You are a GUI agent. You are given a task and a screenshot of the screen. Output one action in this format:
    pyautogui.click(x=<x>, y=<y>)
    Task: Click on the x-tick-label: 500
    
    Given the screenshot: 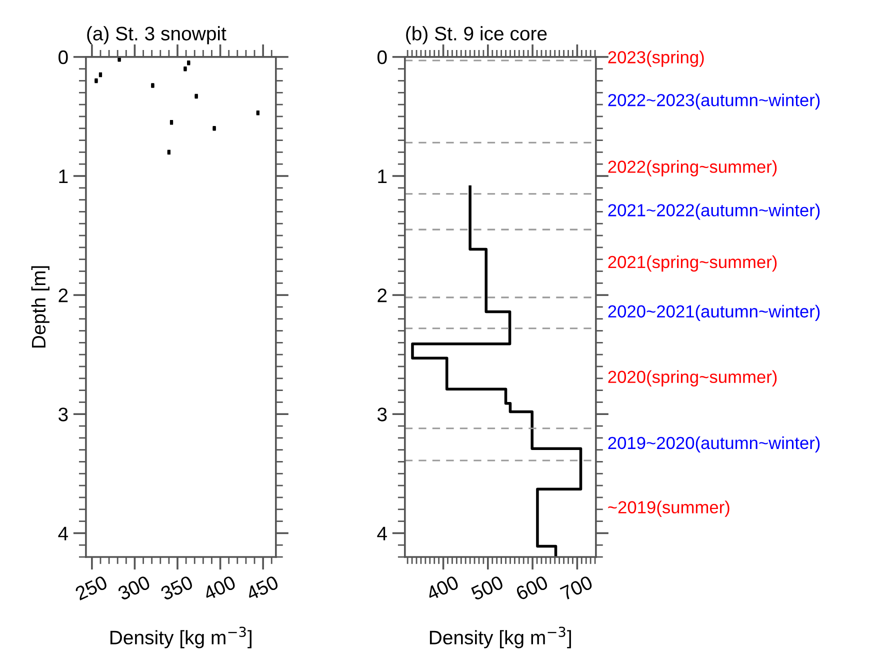 What is the action you would take?
    pyautogui.click(x=487, y=588)
    